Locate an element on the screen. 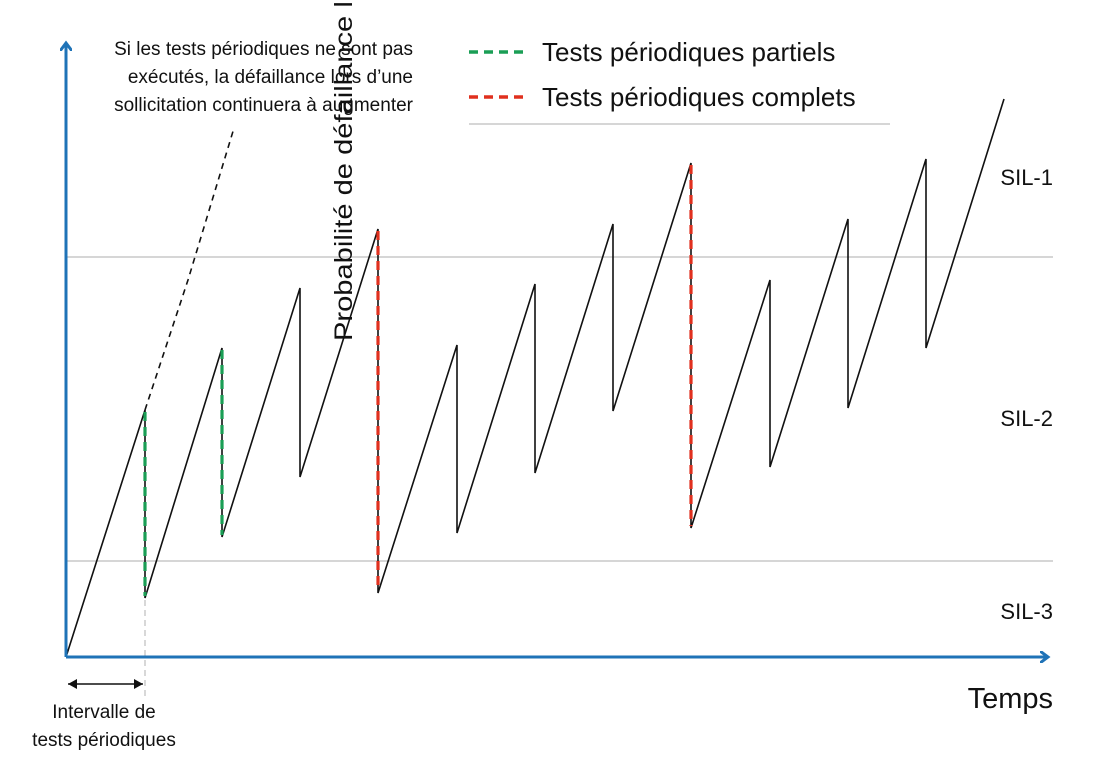  legend-complete-label: Tests périodiques complets is located at coordinates (699, 97).